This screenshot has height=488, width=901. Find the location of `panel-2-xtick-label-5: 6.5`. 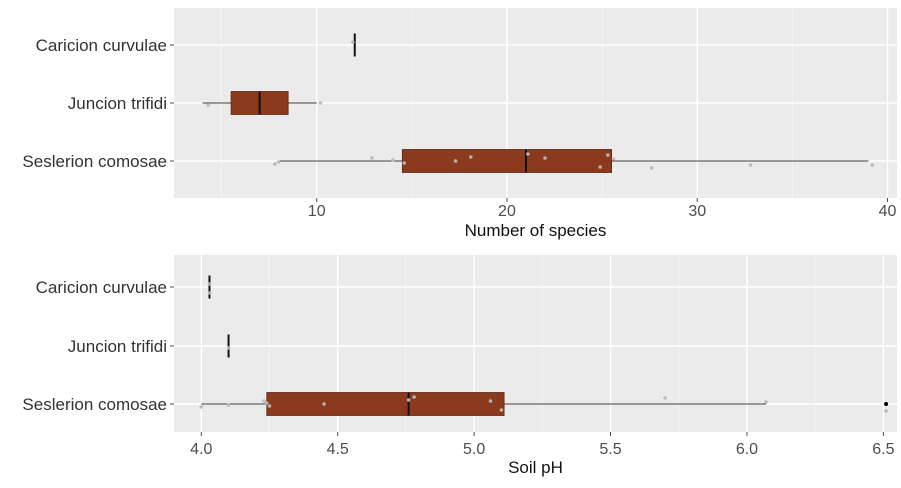

panel-2-xtick-label-5: 6.5 is located at coordinates (883, 449).